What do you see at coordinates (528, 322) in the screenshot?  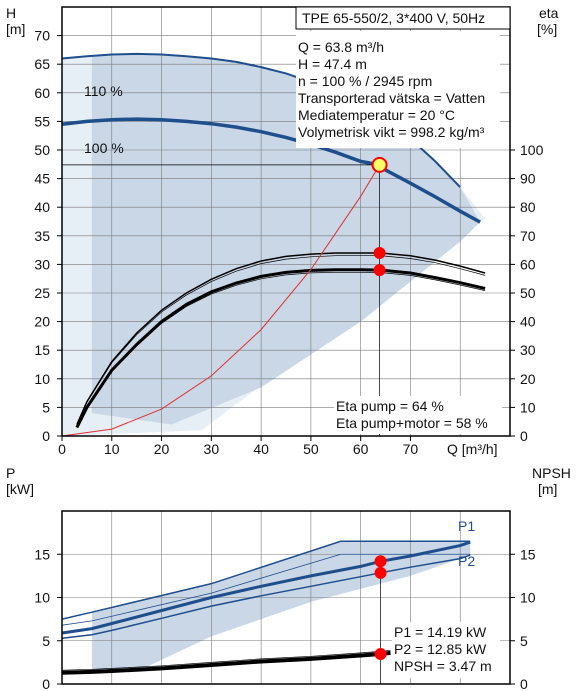 I see `eta-tick-label: 40` at bounding box center [528, 322].